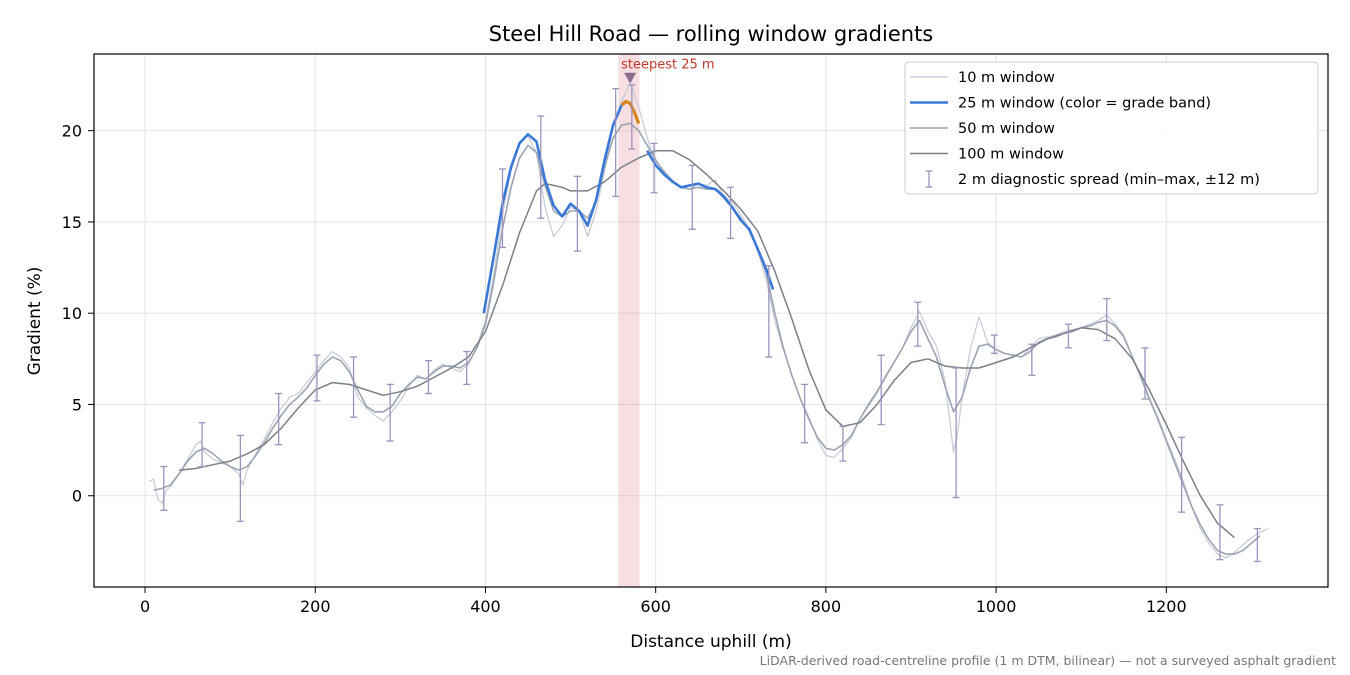  I want to click on legend-label: 25 m window (color = grade band), so click(1084, 104).